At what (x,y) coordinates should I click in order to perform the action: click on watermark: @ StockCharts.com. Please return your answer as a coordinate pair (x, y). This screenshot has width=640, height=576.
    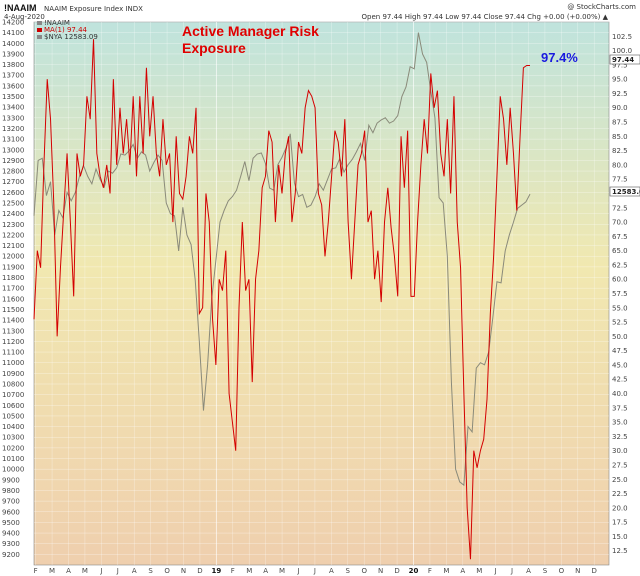
    Looking at the image, I should click on (601, 7).